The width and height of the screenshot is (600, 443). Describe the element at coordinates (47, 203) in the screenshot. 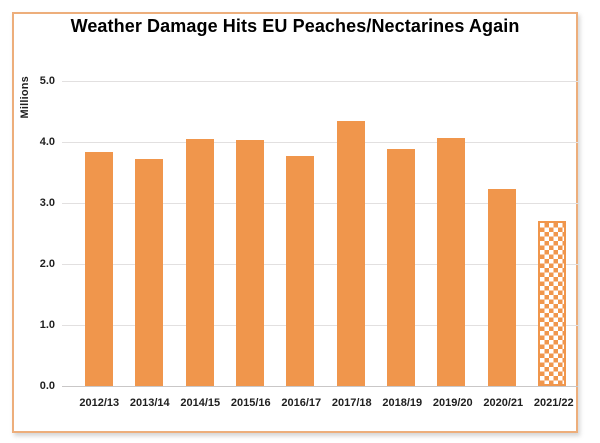

I see `y-tick-label-3.0: 3.0` at that location.